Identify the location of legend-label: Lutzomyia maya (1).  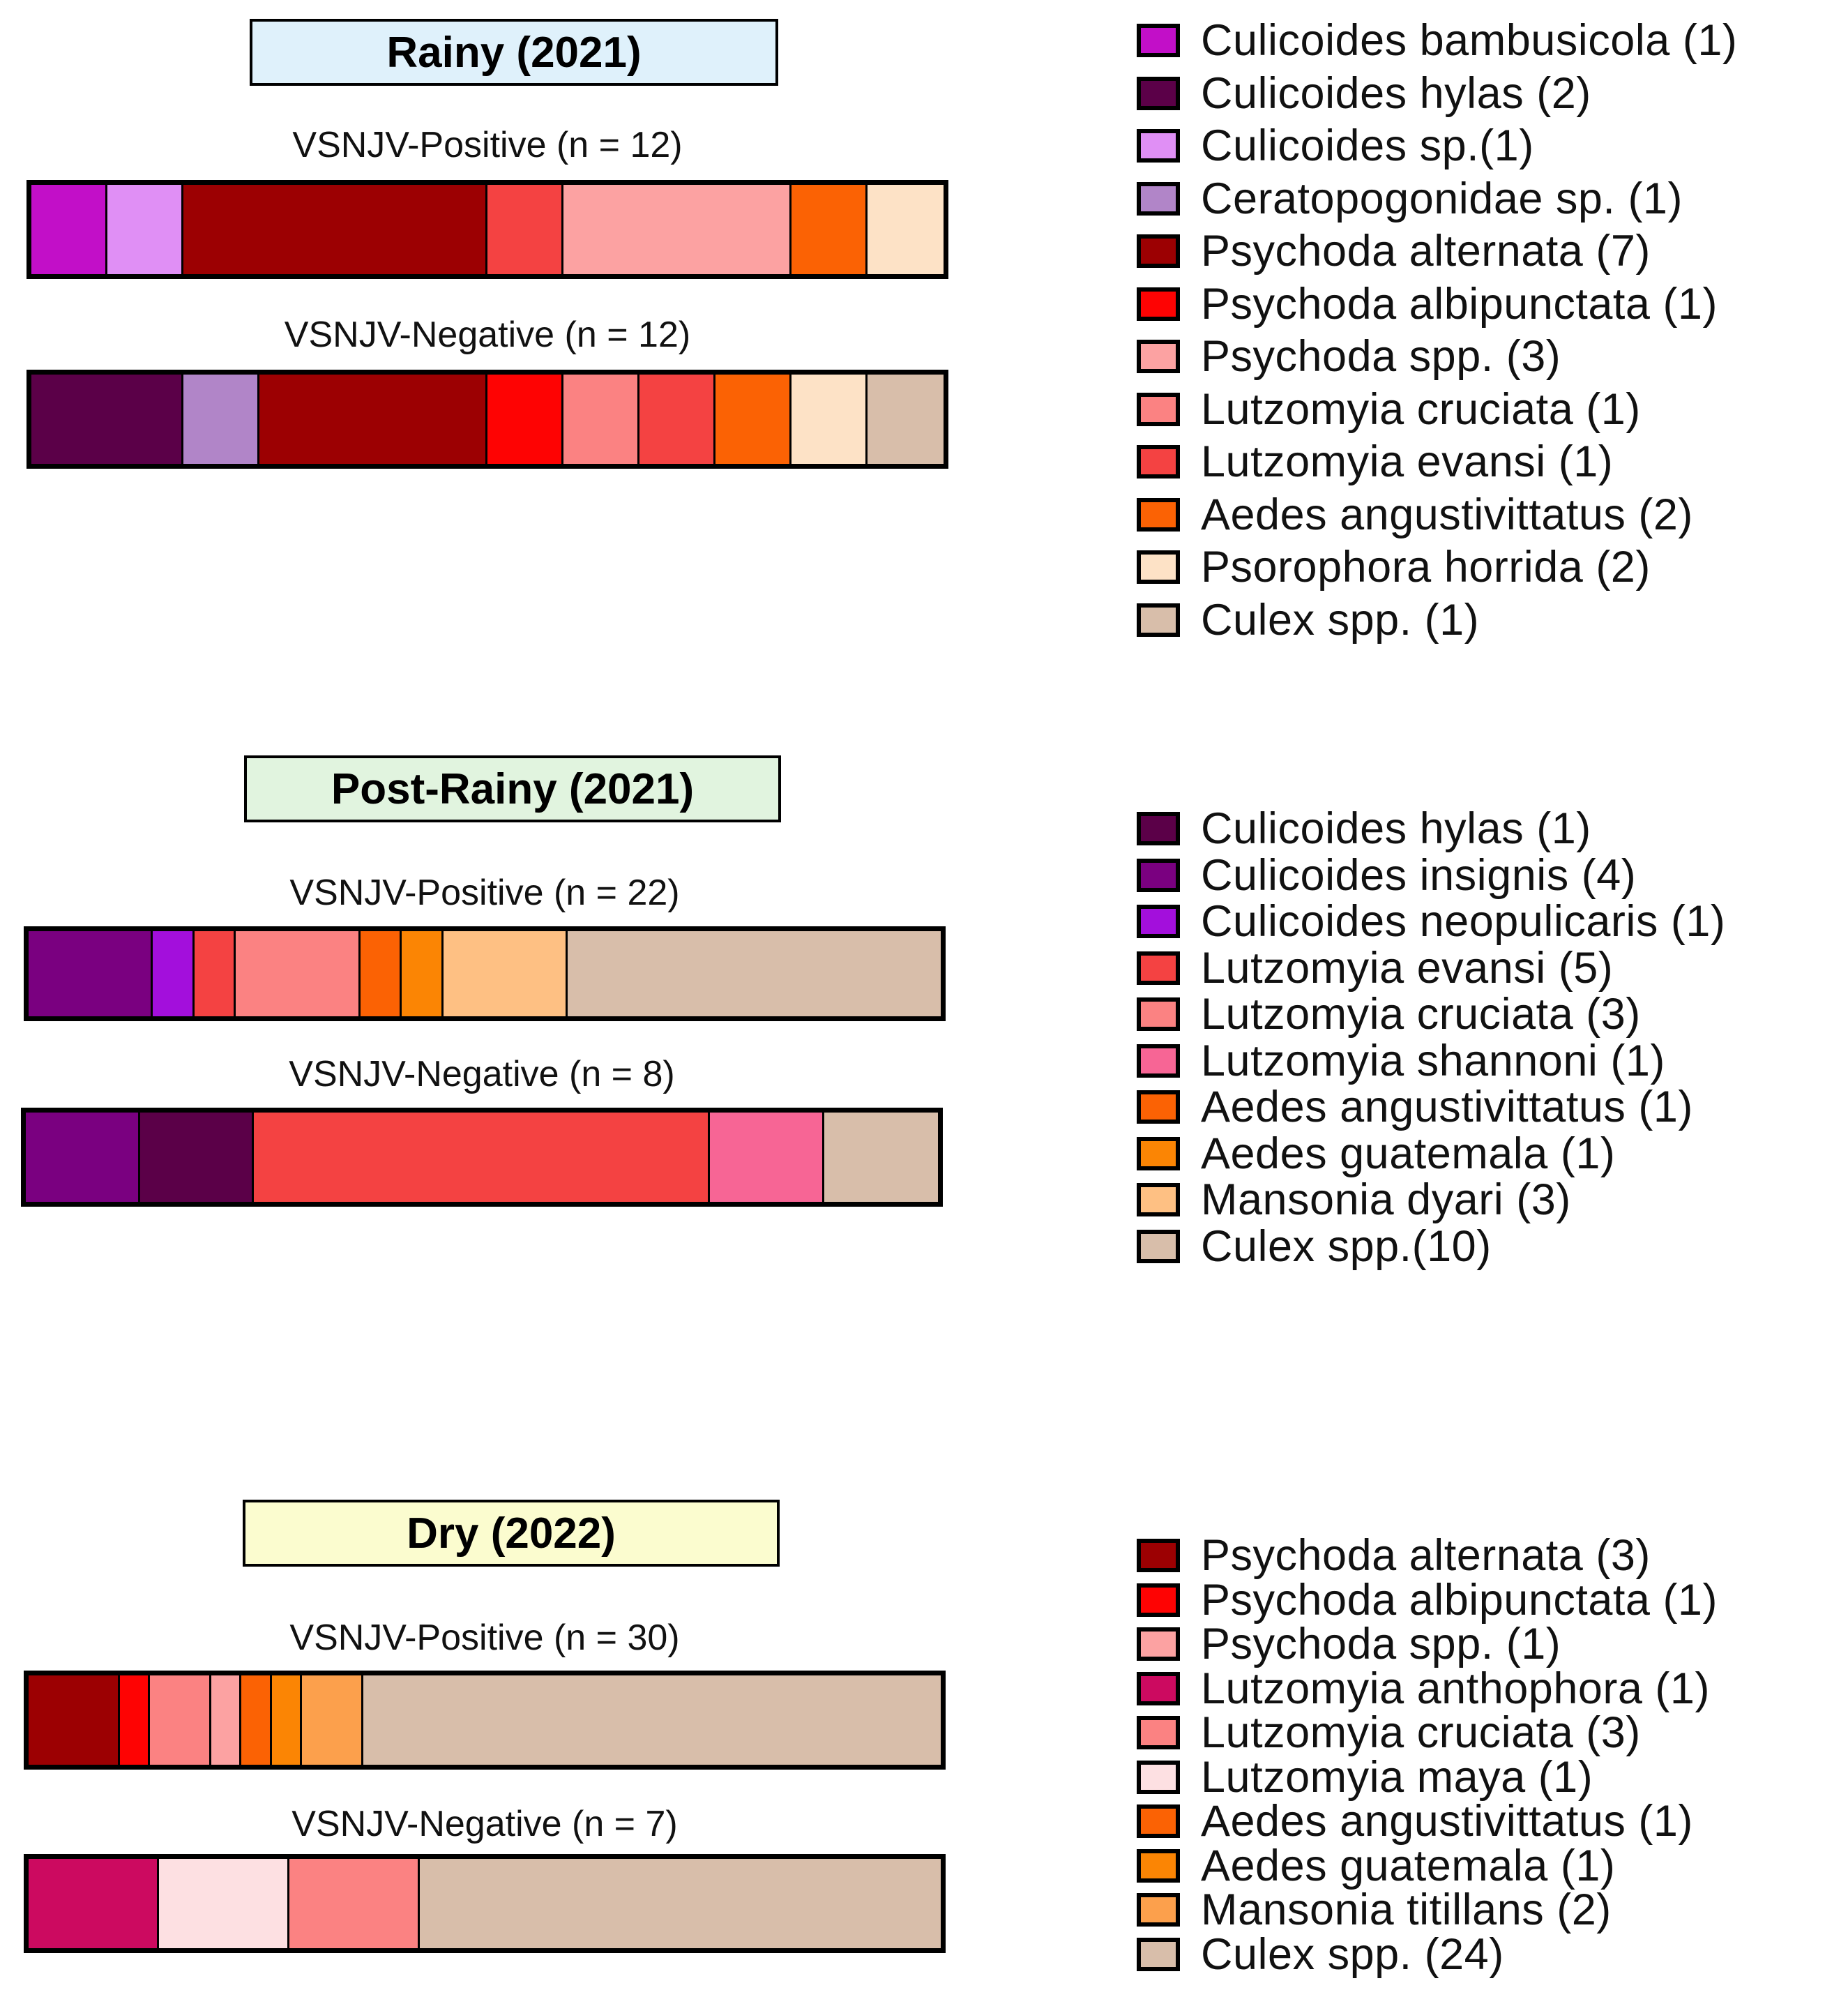
(1397, 1777).